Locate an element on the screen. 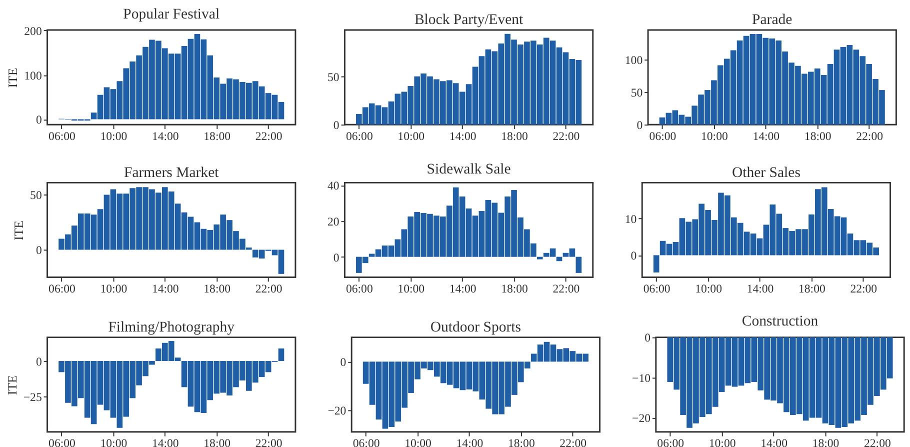 The height and width of the screenshot is (447, 910). y-tick-label: 200 is located at coordinates (33, 31).